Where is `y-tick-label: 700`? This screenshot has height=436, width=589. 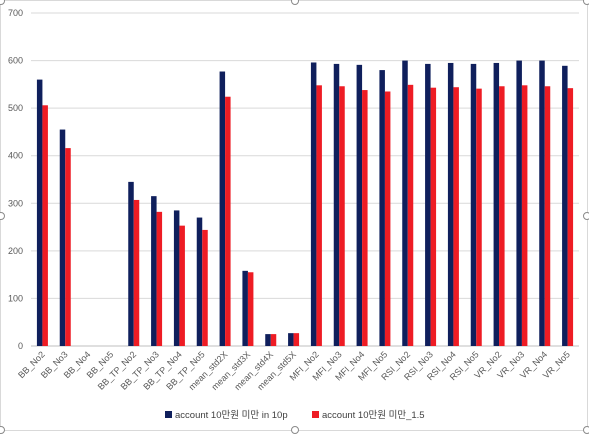
y-tick-label: 700 is located at coordinates (15, 13).